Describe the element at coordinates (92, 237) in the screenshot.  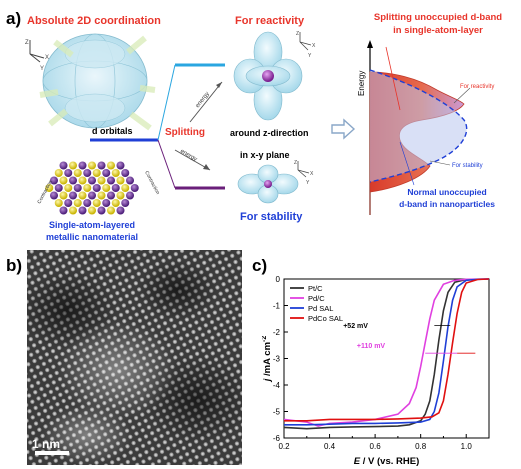
I see `material-label-line2: metallic nanomaterial` at that location.